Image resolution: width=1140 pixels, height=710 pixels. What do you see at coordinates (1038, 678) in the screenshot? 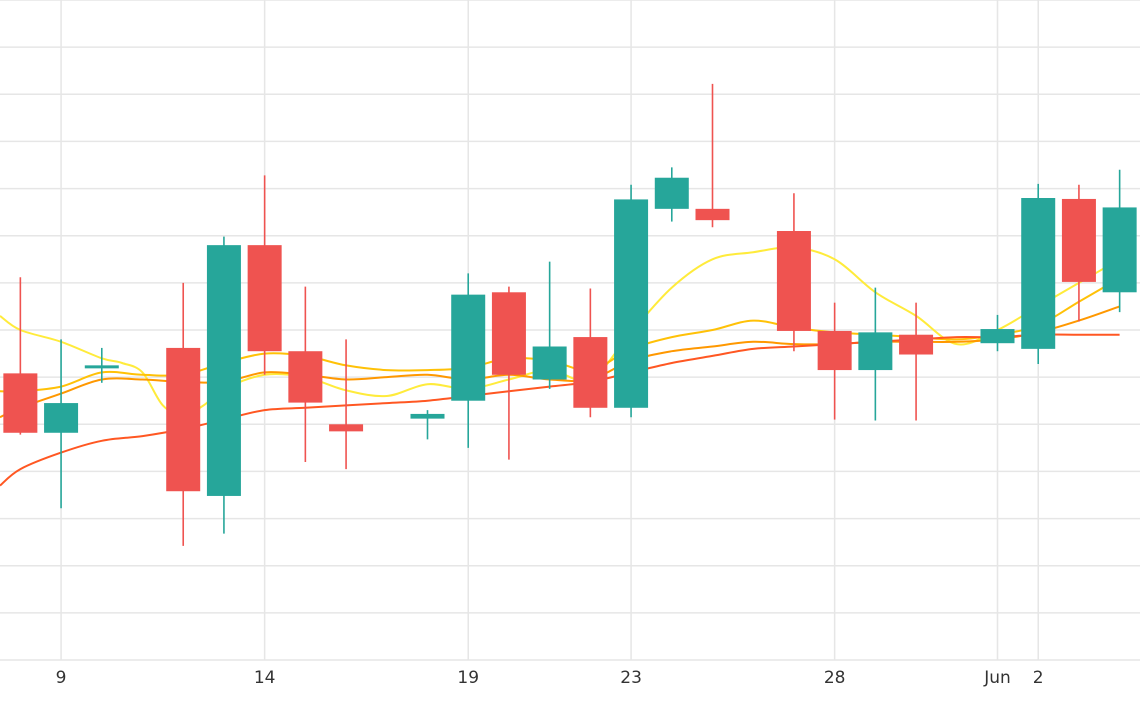
I see `x-tick-label: 2` at bounding box center [1038, 678].